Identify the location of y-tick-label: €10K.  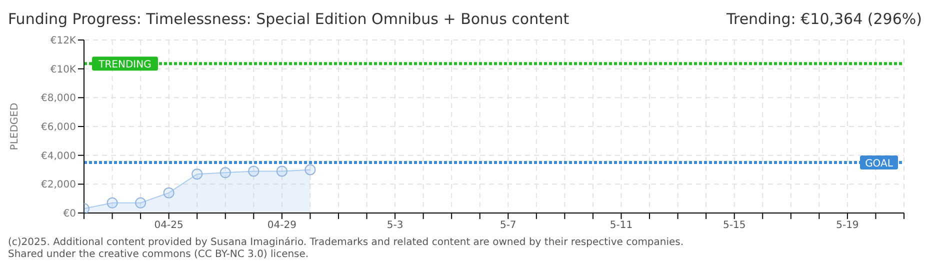
(63, 70).